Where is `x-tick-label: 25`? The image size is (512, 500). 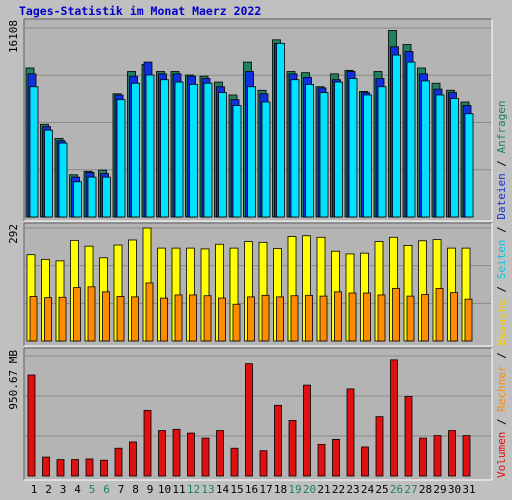
x-tick-label: 25 is located at coordinates (381, 489).